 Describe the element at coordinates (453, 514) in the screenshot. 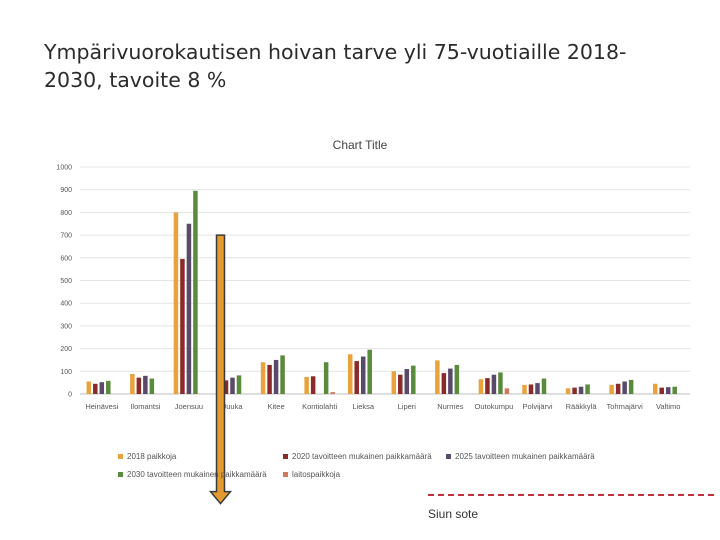

I see `footer-brand: Siun sote` at that location.